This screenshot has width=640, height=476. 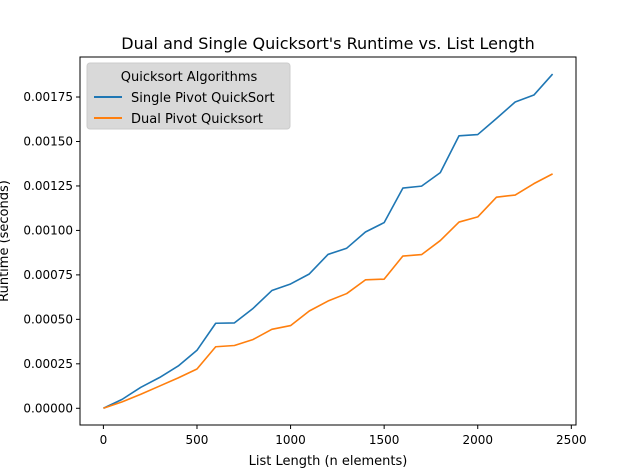 I want to click on y-tick-label: 0.00125, so click(x=48, y=186).